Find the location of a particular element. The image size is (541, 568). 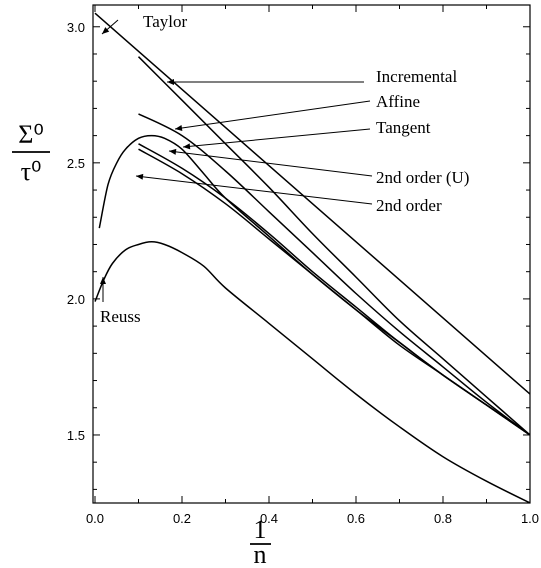

annotation-label-taylor: Taylor is located at coordinates (165, 21).